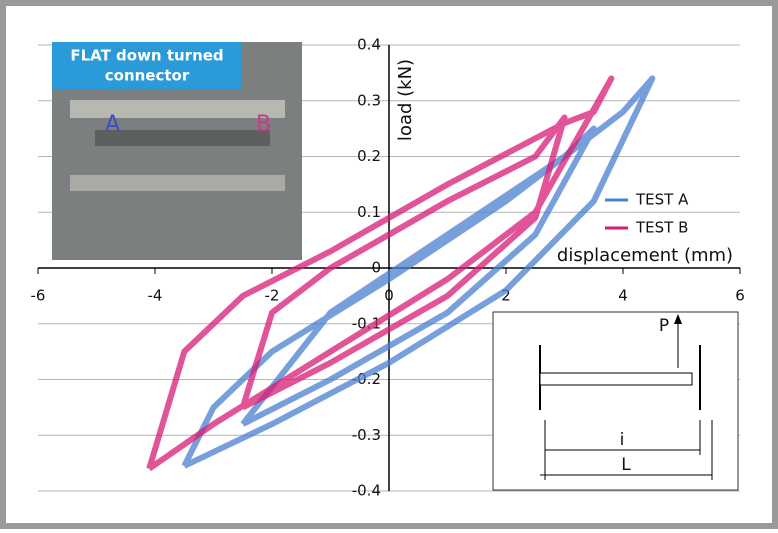 Image resolution: width=778 pixels, height=533 pixels. Describe the element at coordinates (369, 212) in the screenshot. I see `y-tick-label: 0.1` at that location.